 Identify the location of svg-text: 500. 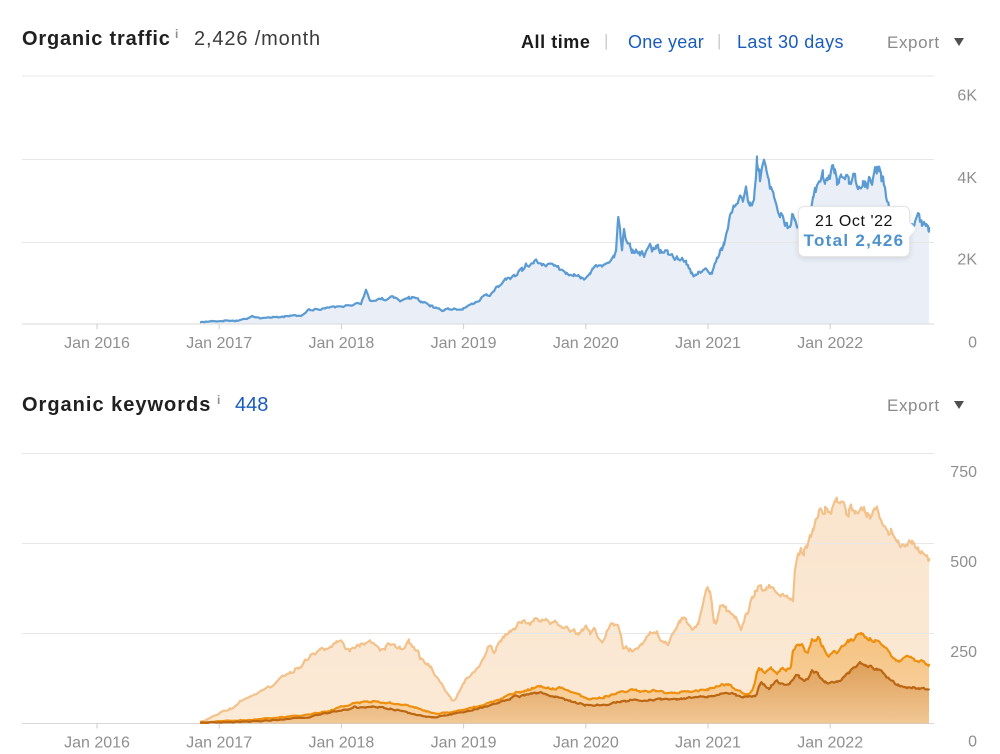
(963, 562).